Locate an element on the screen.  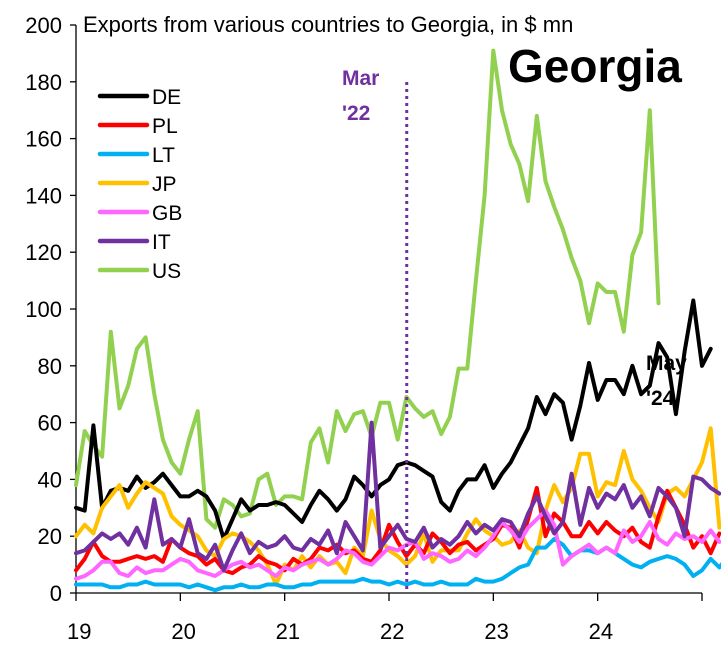
x-tick-label: 23 is located at coordinates (496, 631).